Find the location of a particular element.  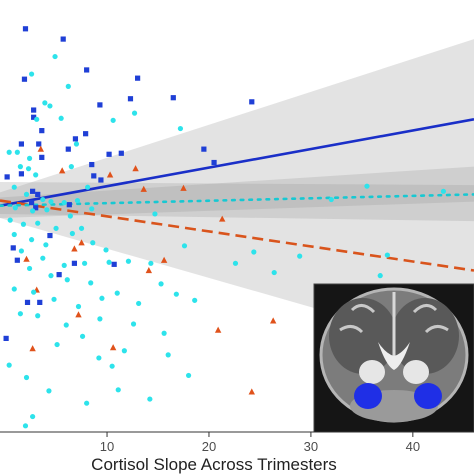

ventricles is located at coordinates (394, 356).